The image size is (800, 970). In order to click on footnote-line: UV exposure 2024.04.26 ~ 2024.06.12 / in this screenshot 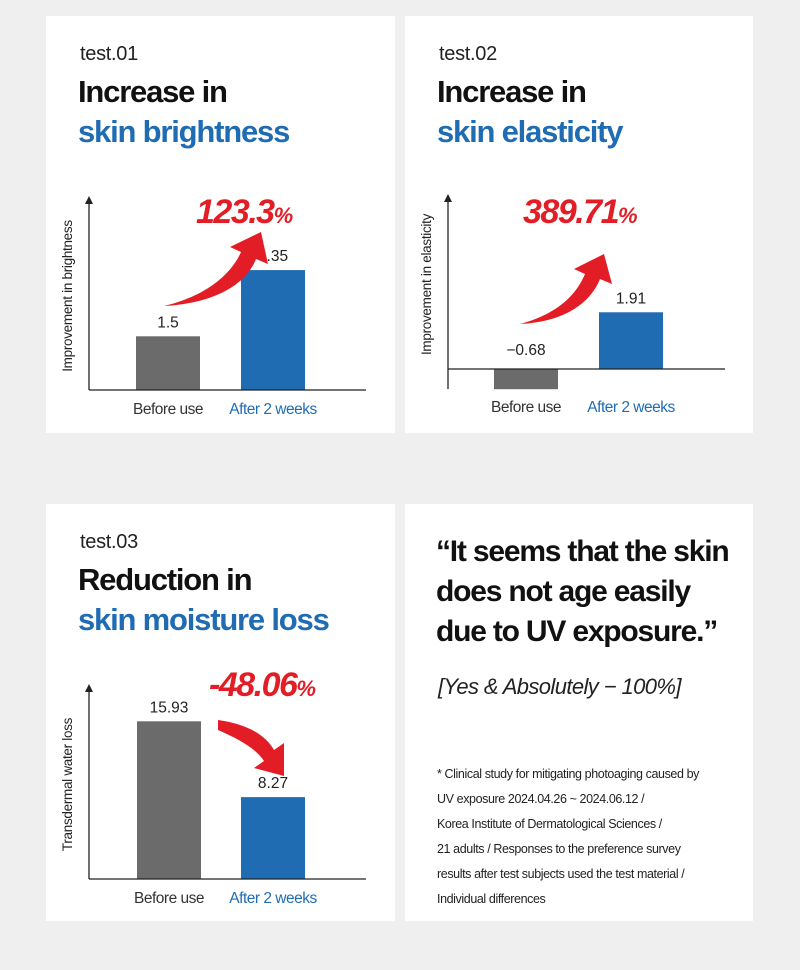, I will do `click(541, 799)`.